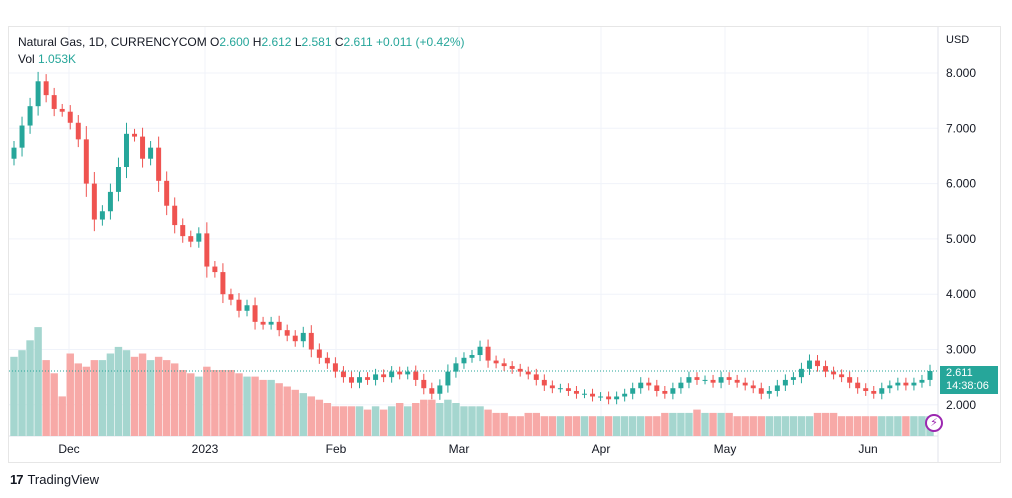 The height and width of the screenshot is (498, 1012). I want to click on currency-label: USD, so click(958, 40).